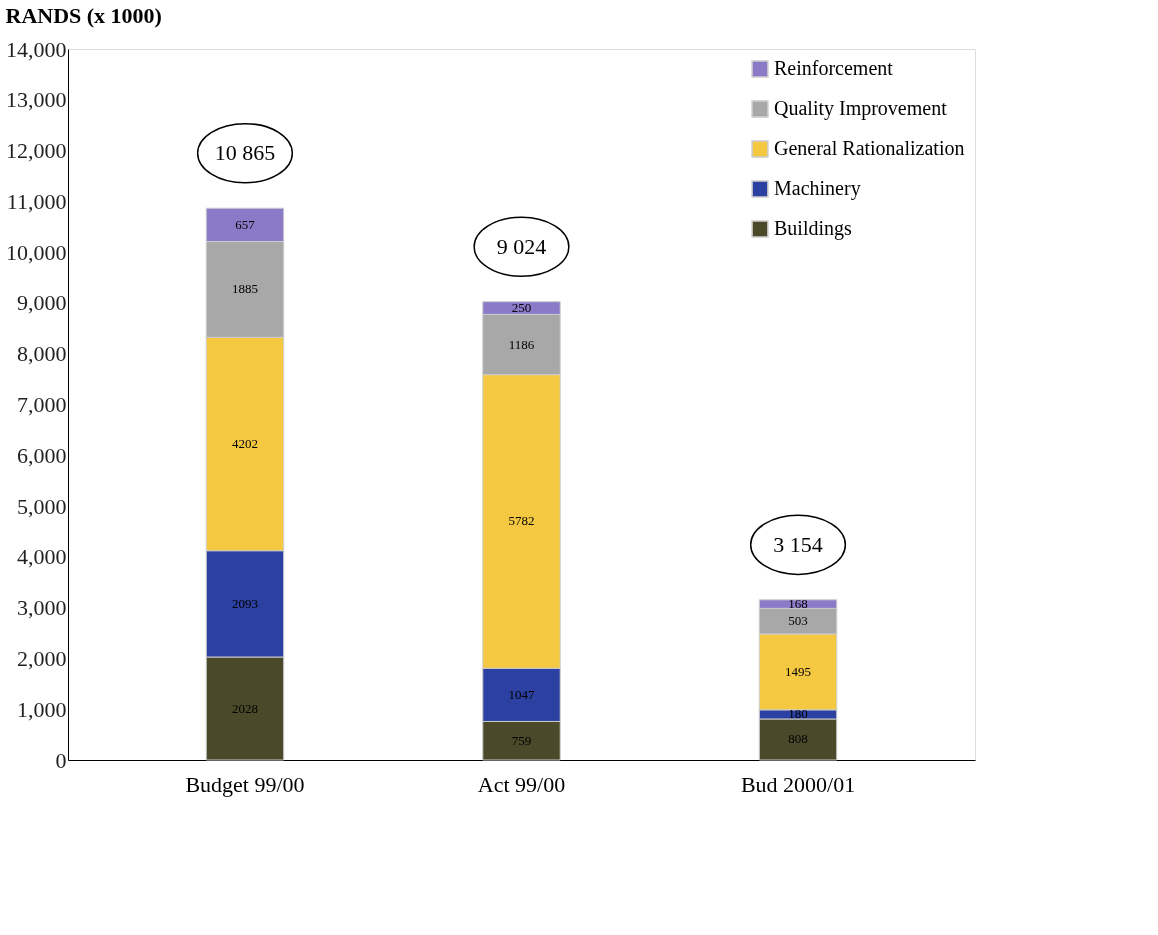  Describe the element at coordinates (42, 709) in the screenshot. I see `y-tick-label: 1,000` at that location.